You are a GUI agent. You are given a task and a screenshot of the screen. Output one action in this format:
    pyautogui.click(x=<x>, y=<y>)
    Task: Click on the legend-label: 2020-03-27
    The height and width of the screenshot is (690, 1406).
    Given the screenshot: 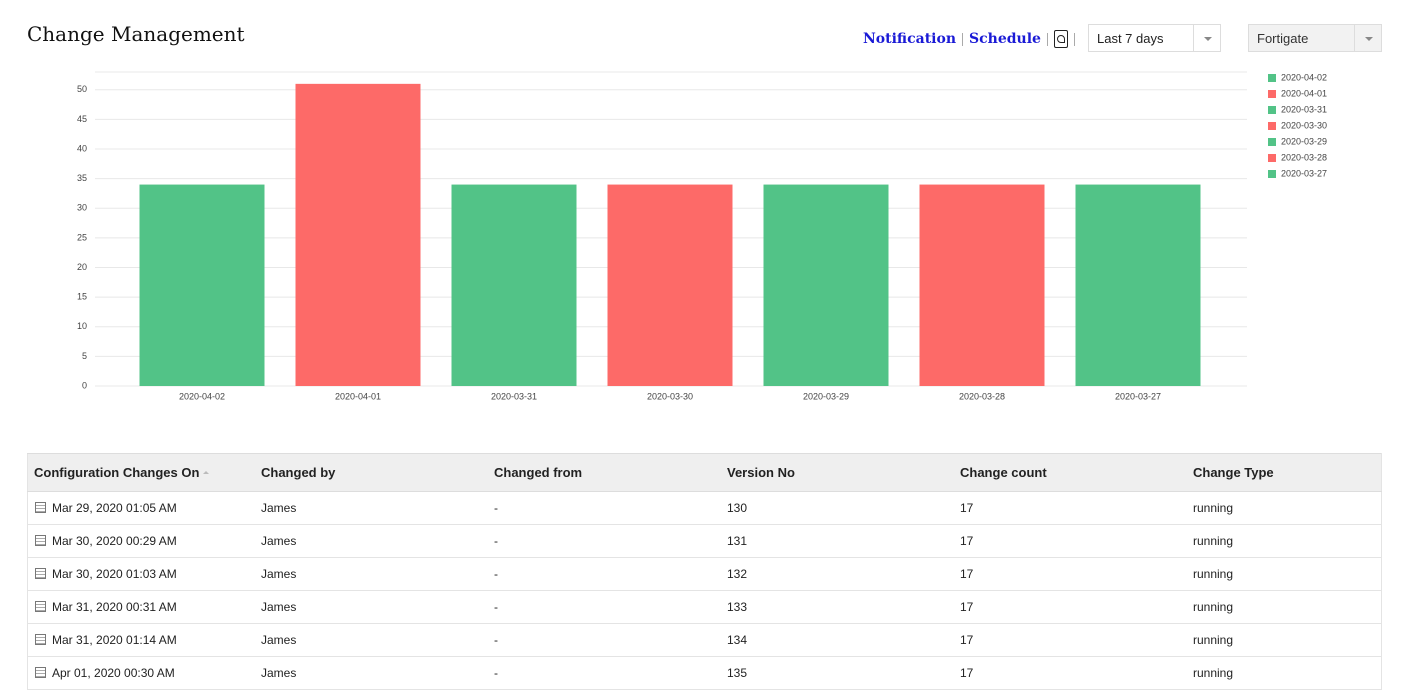 What is the action you would take?
    pyautogui.click(x=1304, y=173)
    